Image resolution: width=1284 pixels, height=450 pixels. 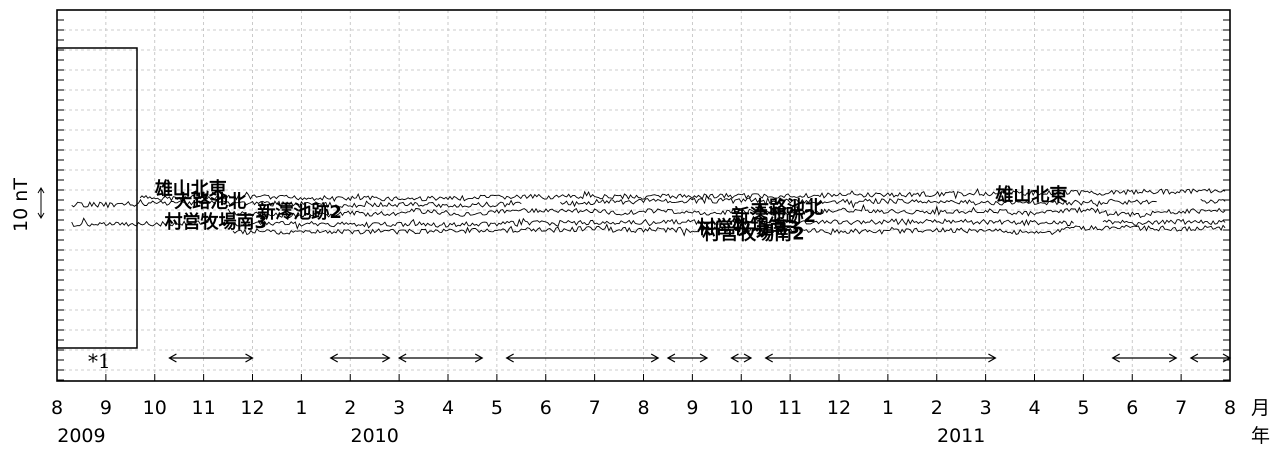 I want to click on month-unit-label: 月, so click(x=1260, y=408).